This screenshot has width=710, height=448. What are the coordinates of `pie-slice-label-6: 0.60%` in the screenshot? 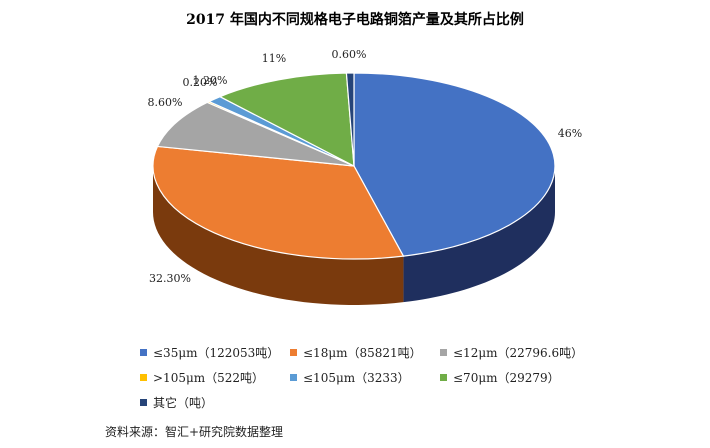 It's located at (349, 54).